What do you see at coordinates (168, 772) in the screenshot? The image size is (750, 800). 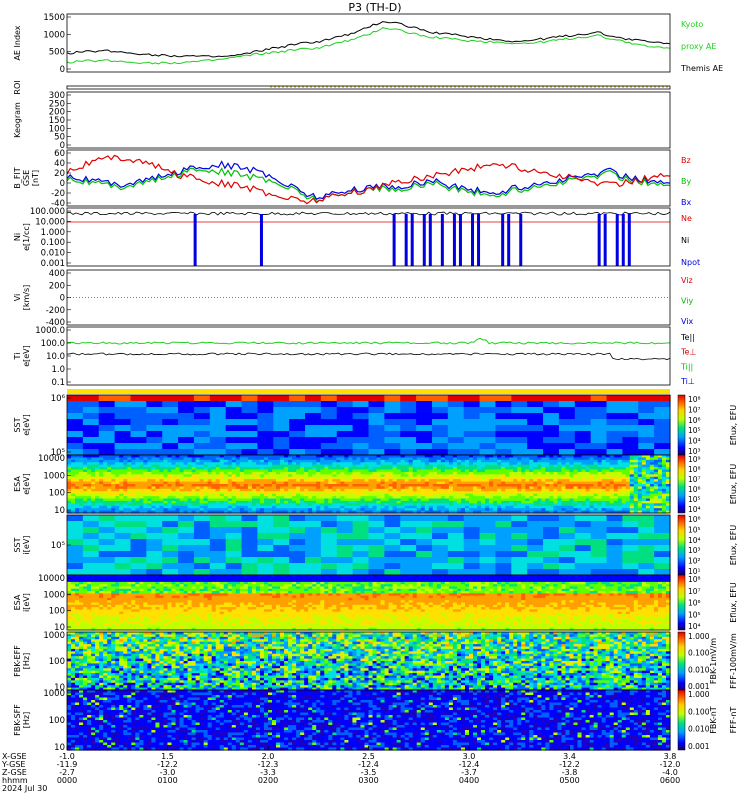 I see `x-tick-label: -3.0` at bounding box center [168, 772].